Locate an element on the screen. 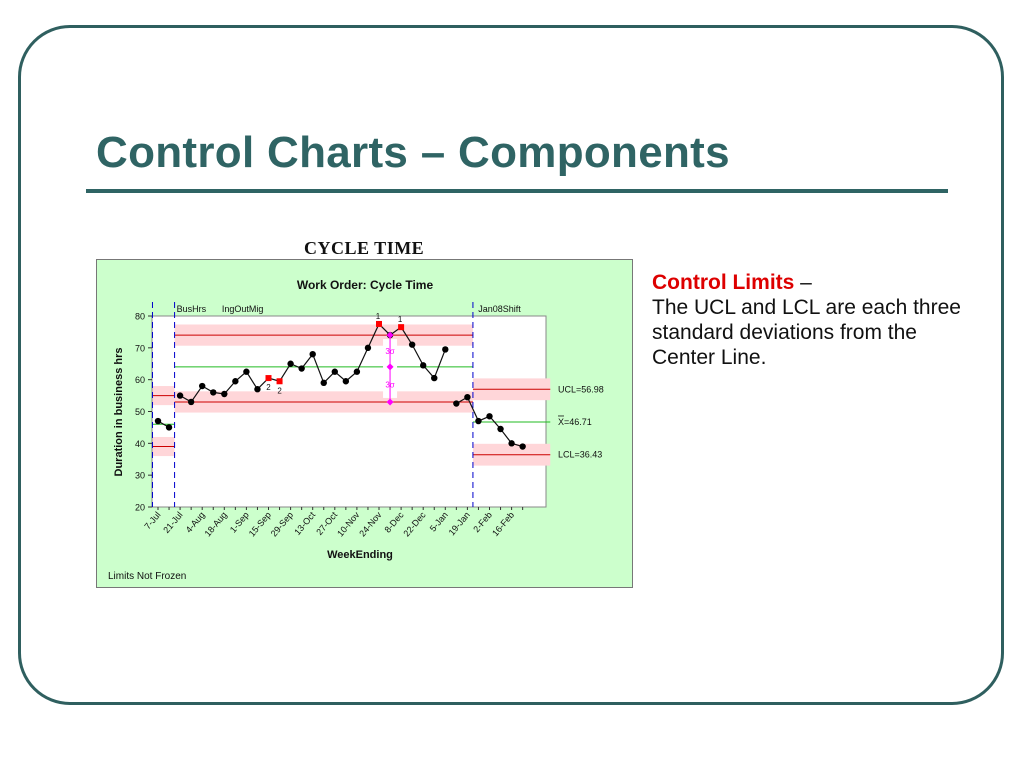  footnote: Limits Not Frozen is located at coordinates (147, 576).